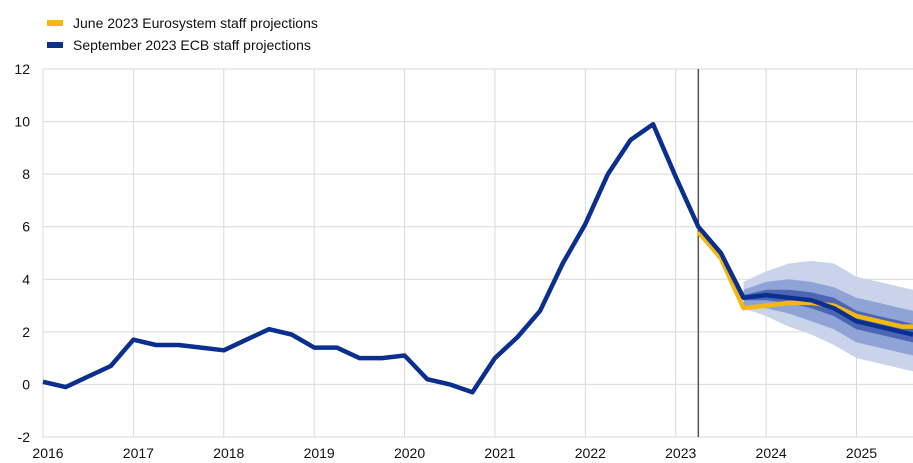  I want to click on legend-item-september: September 2023 ECB staff projections, so click(182, 45).